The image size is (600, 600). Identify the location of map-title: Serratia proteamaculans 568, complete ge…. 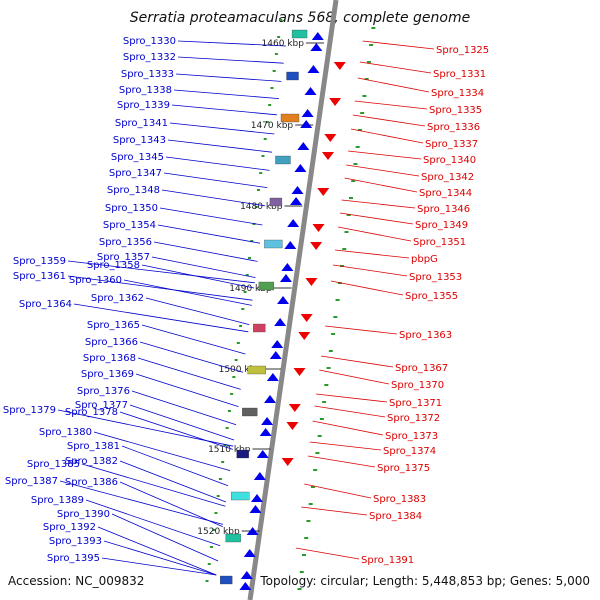
(300, 18).